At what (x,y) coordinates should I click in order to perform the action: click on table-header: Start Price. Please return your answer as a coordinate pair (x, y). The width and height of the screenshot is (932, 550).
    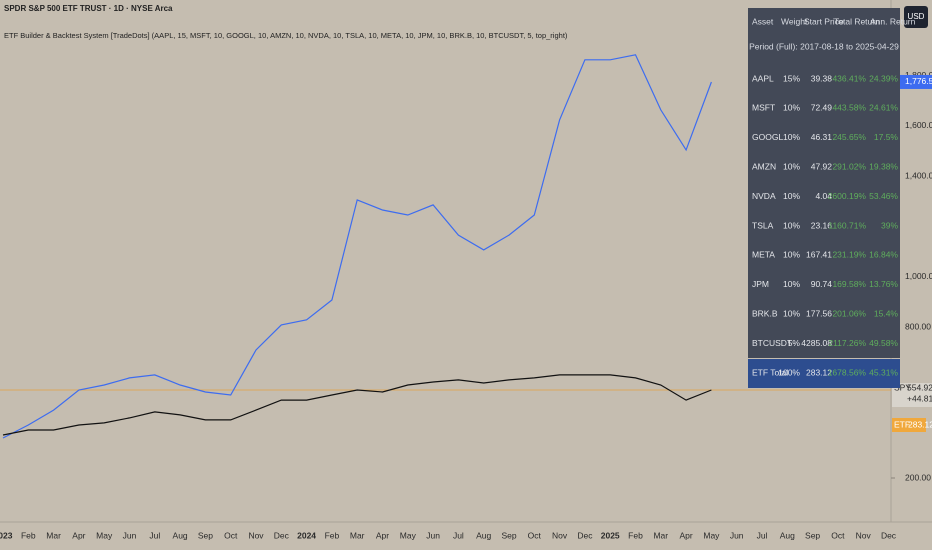
    Looking at the image, I should click on (824, 21).